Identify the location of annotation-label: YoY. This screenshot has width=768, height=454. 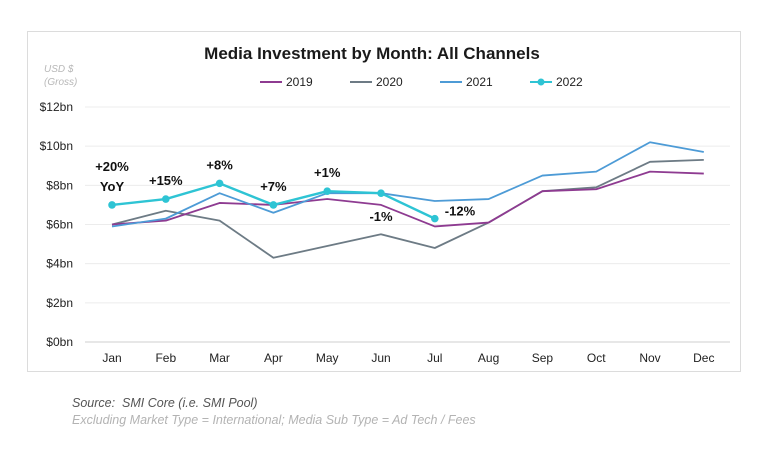
(112, 186).